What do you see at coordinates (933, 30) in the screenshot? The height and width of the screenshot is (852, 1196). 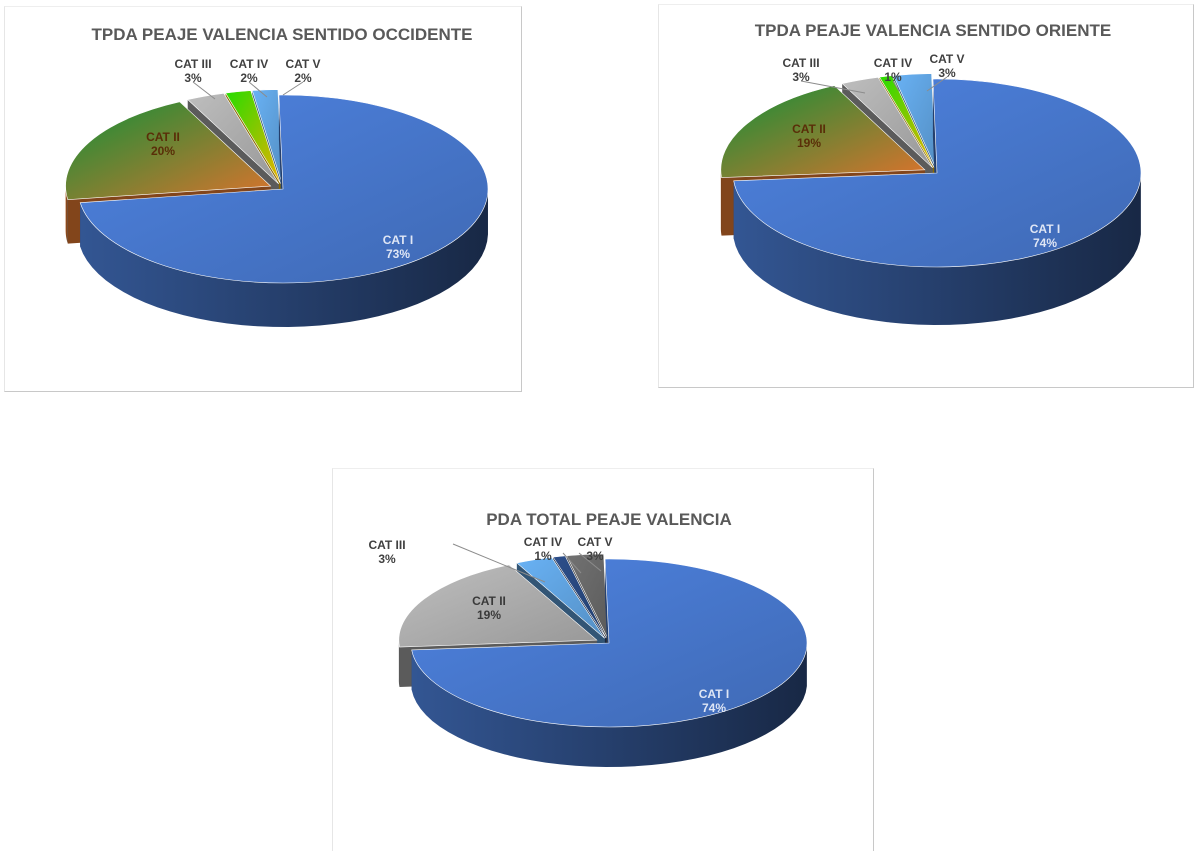 I see `chart-title: TPDA PEAJE VALENCIA SENTIDO ORIENTE` at bounding box center [933, 30].